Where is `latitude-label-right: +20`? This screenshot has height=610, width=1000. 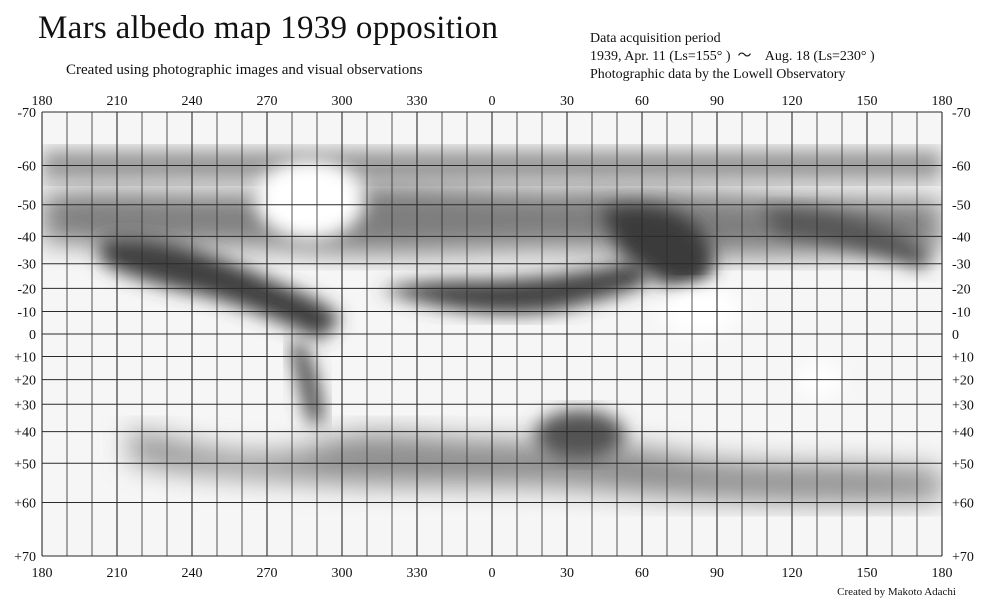 latitude-label-right: +20 is located at coordinates (963, 381).